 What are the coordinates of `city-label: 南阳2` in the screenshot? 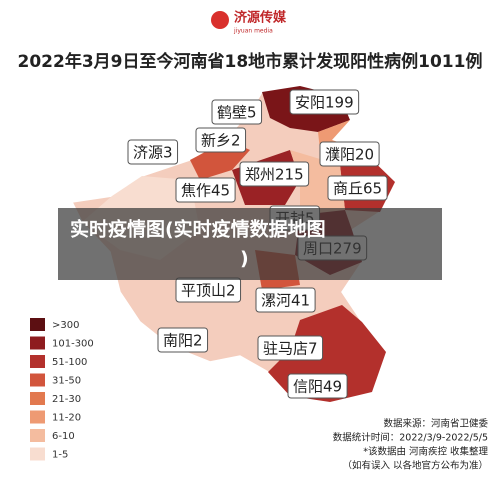 It's located at (183, 341).